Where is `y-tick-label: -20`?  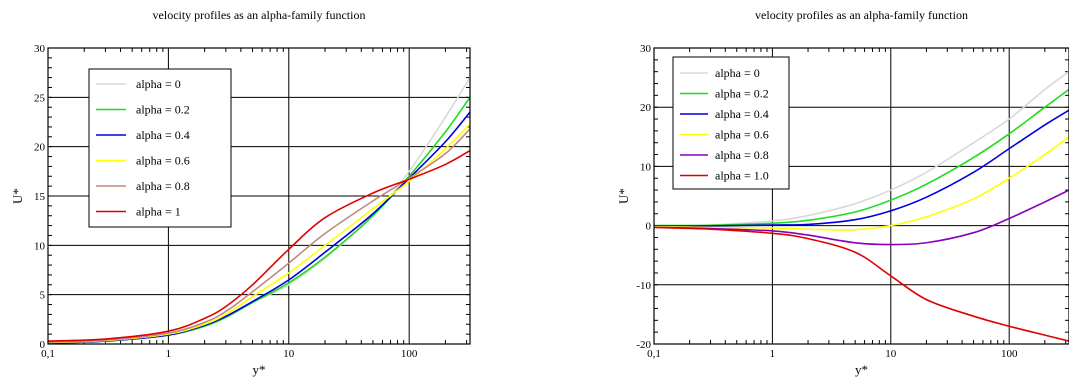 y-tick-label: -20 is located at coordinates (643, 345).